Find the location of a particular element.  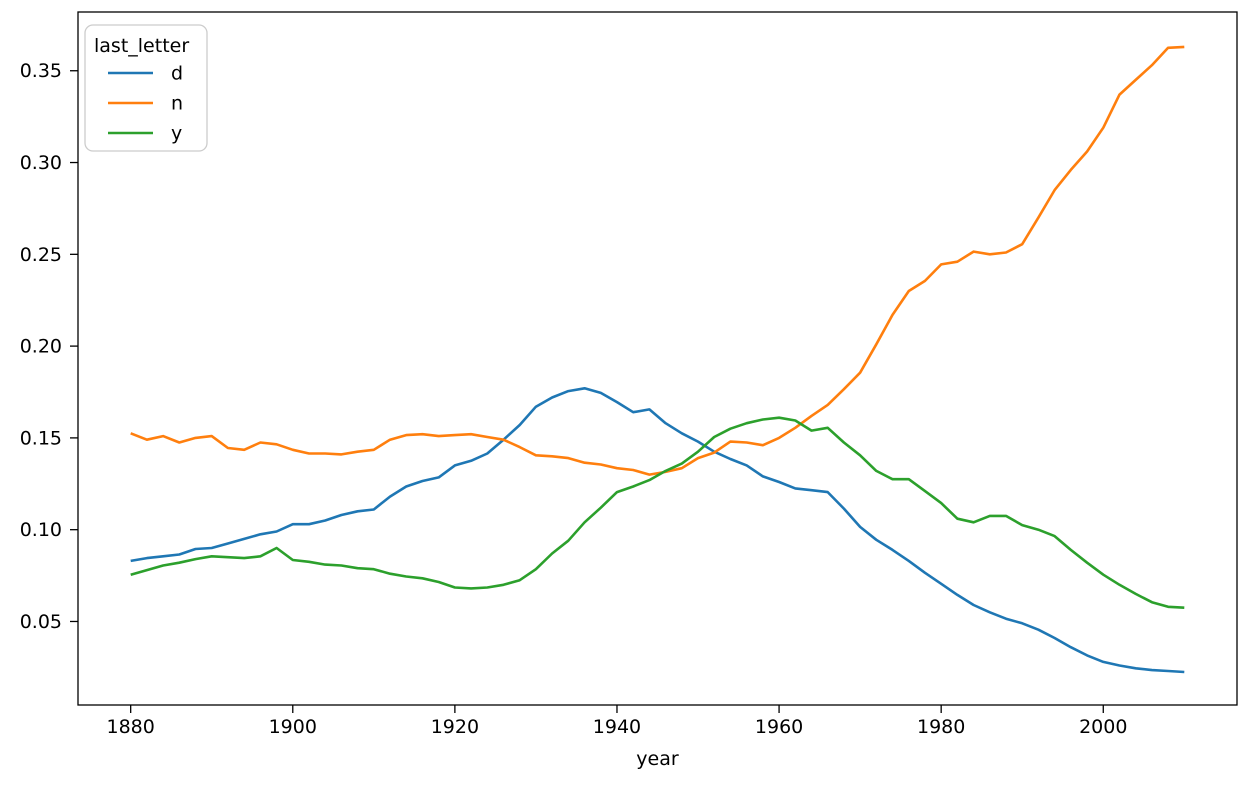

x-tick-label: 1900 is located at coordinates (293, 727).